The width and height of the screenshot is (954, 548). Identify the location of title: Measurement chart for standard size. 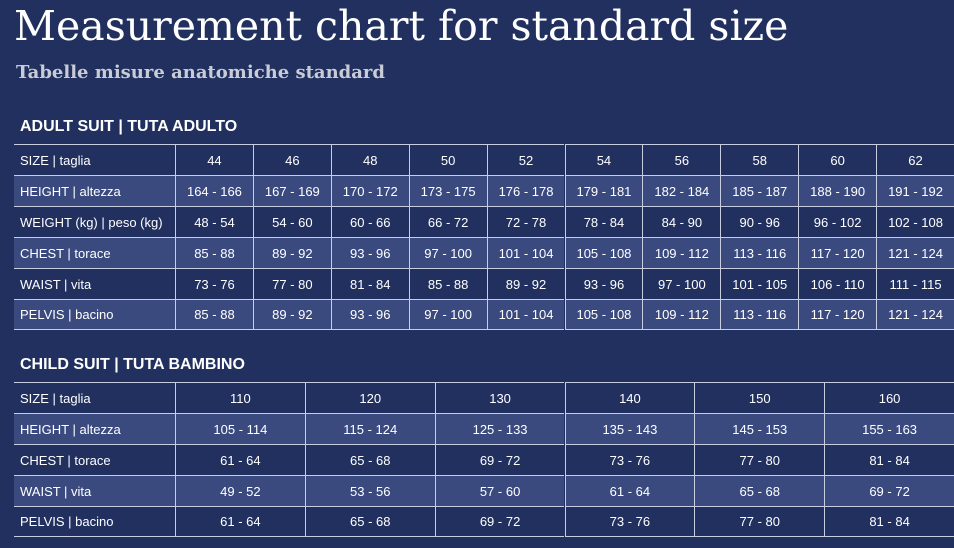
(401, 26).